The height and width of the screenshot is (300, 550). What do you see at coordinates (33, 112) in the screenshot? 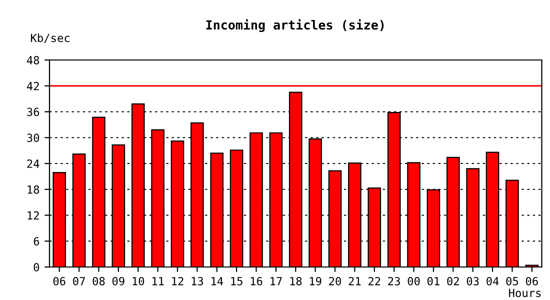
I see `y-tick-label: 36` at bounding box center [33, 112].